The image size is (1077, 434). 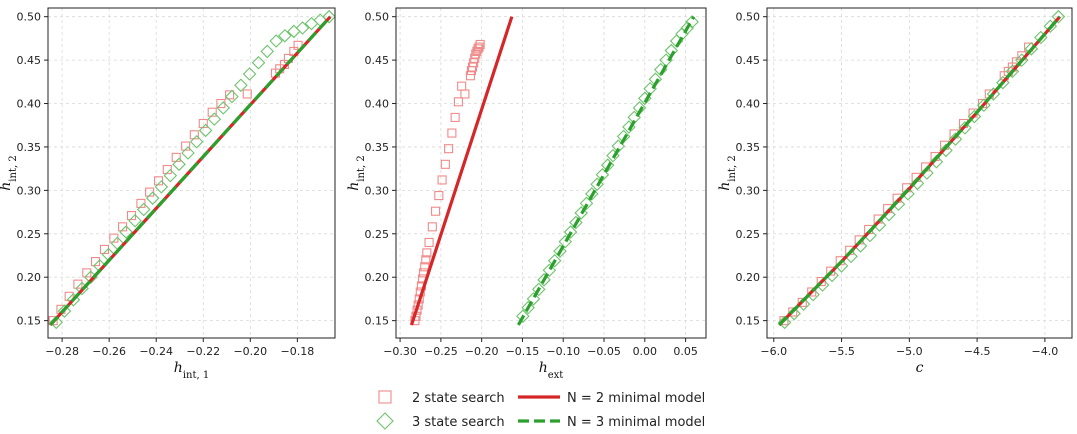 I want to click on x-tick-label: −0.28, so click(x=62, y=351).